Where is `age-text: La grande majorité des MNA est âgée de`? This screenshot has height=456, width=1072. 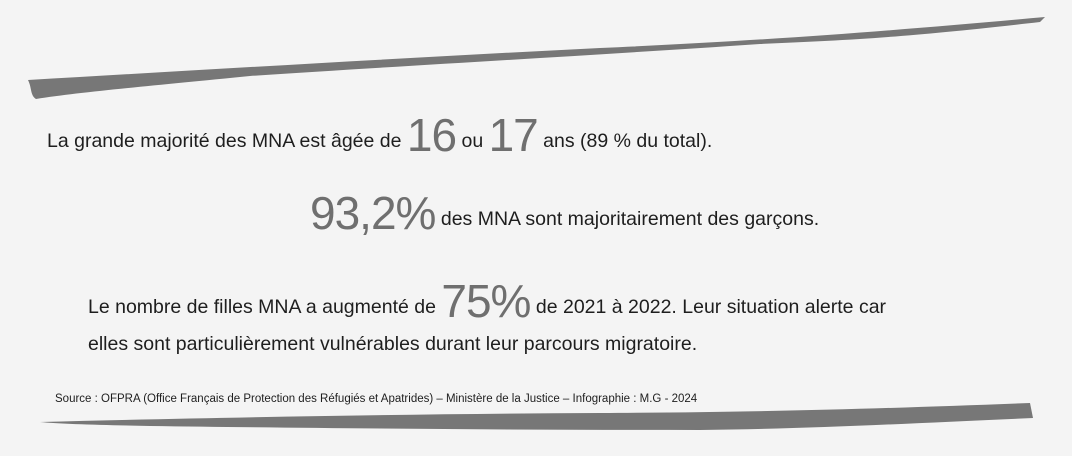 age-text: La grande majorité des MNA est âgée de is located at coordinates (227, 141).